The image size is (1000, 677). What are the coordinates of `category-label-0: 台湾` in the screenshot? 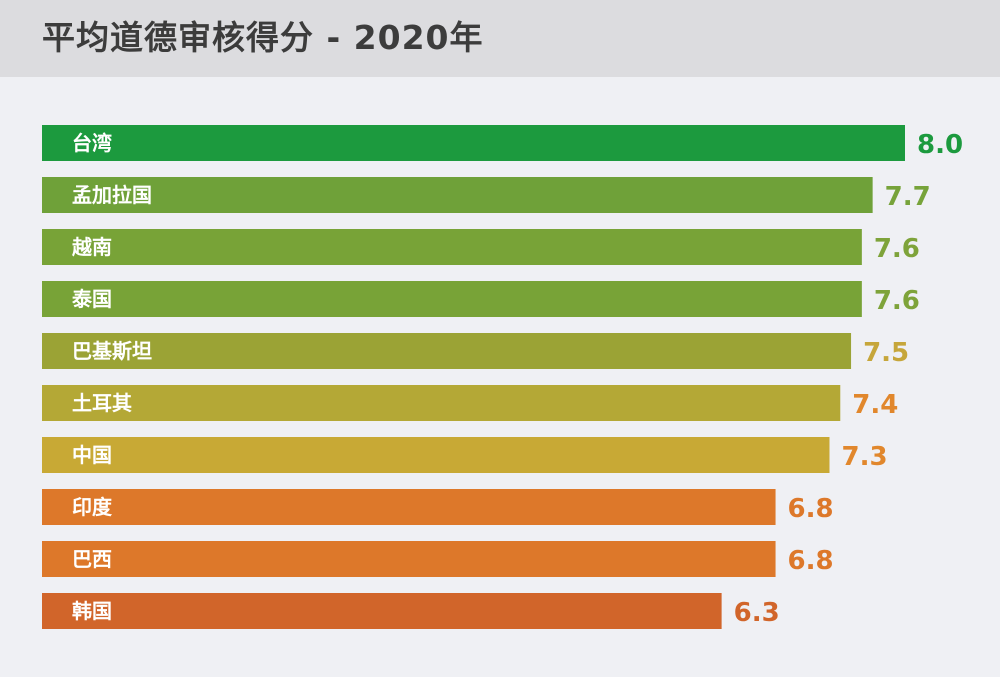 It's located at (92, 143).